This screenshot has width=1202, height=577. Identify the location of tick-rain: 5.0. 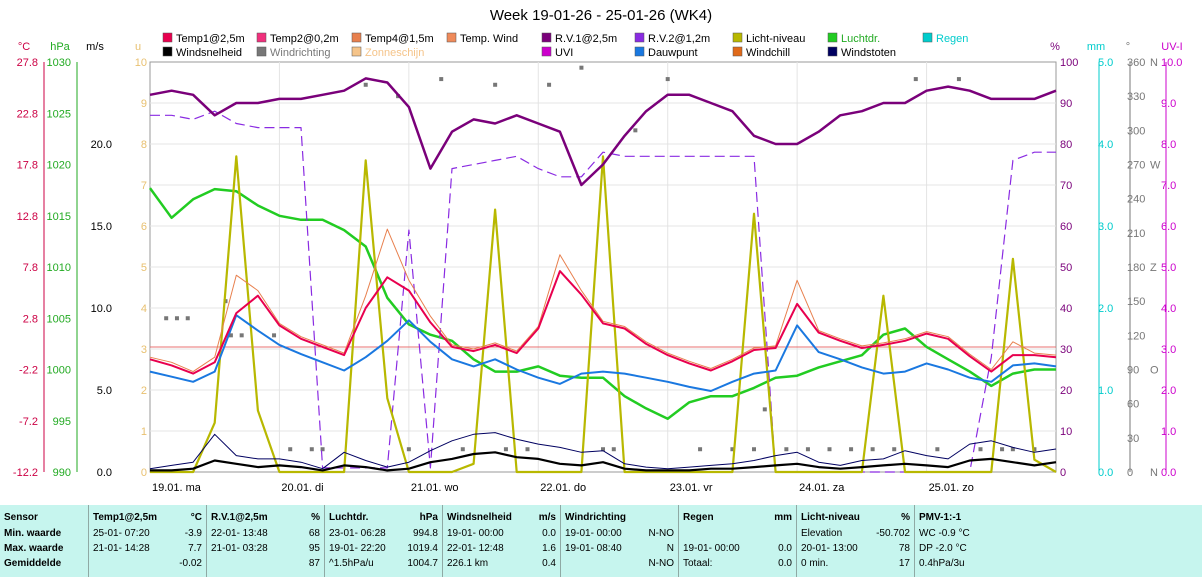
(1105, 63).